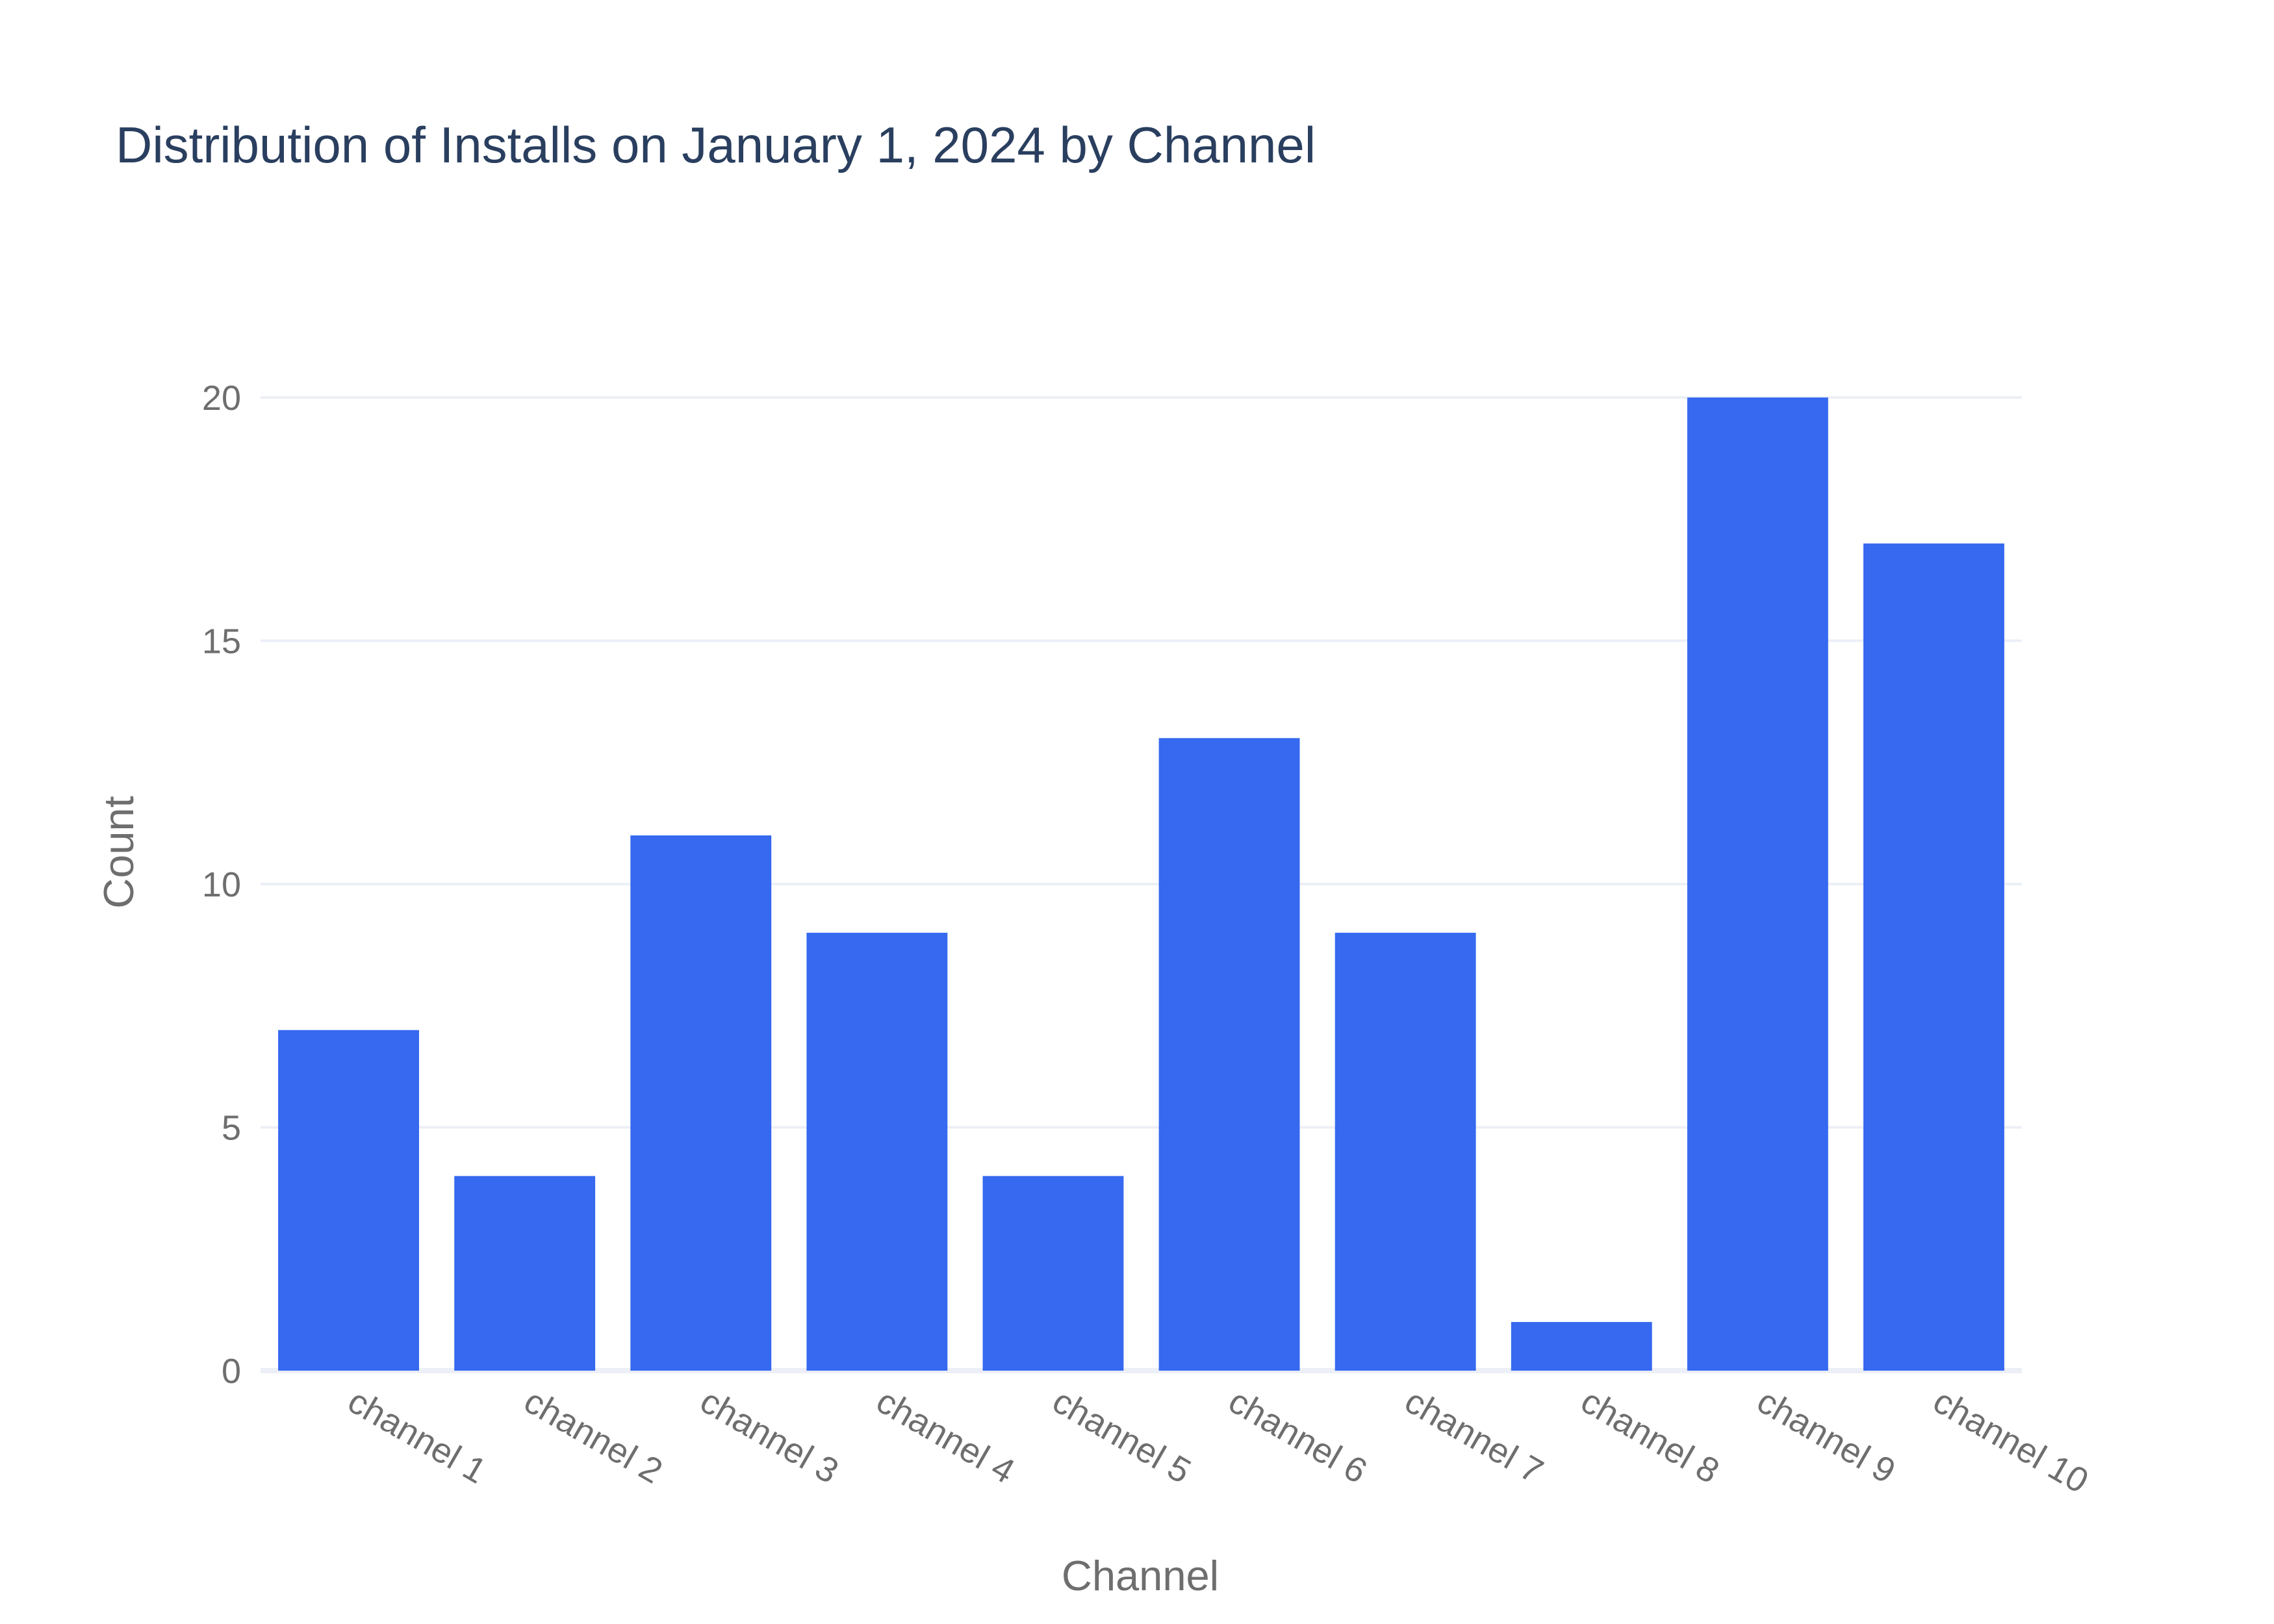  What do you see at coordinates (118, 852) in the screenshot?
I see `y-axis-title: Count` at bounding box center [118, 852].